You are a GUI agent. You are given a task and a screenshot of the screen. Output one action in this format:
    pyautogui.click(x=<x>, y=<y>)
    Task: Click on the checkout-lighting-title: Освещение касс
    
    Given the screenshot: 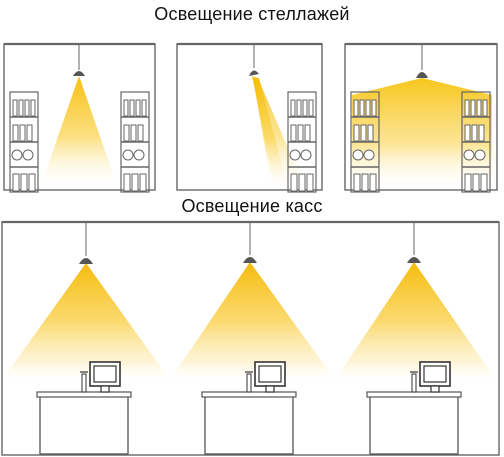 What is the action you would take?
    pyautogui.click(x=252, y=206)
    